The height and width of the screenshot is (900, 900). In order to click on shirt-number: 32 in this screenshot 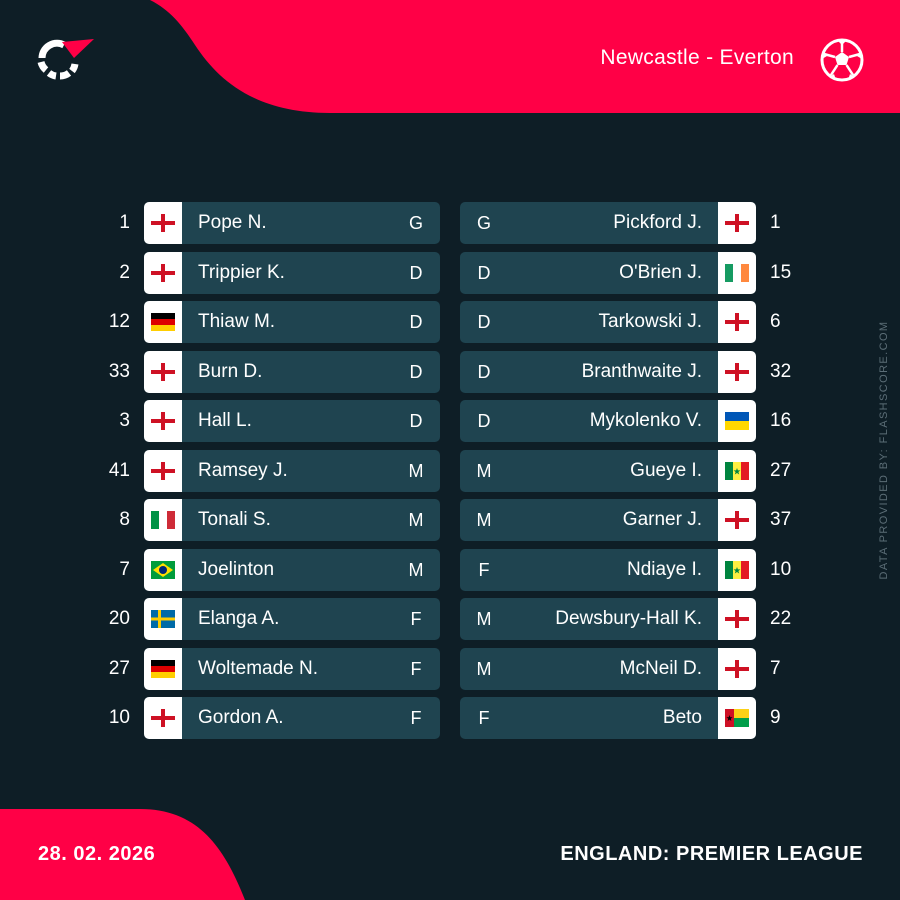, I will do `click(781, 371)`.